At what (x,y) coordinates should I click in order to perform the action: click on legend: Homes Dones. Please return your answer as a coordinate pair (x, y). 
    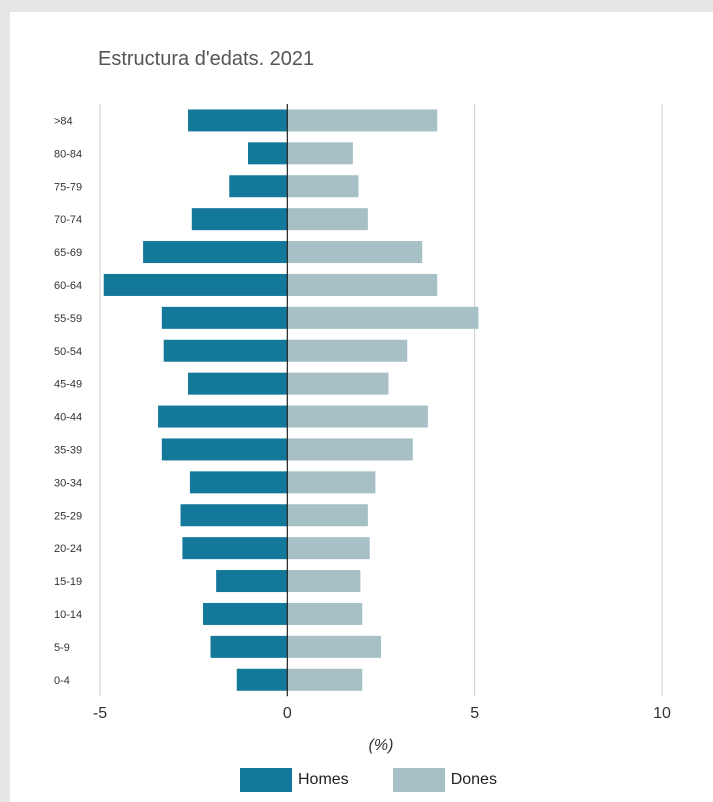
    Looking at the image, I should click on (386, 780).